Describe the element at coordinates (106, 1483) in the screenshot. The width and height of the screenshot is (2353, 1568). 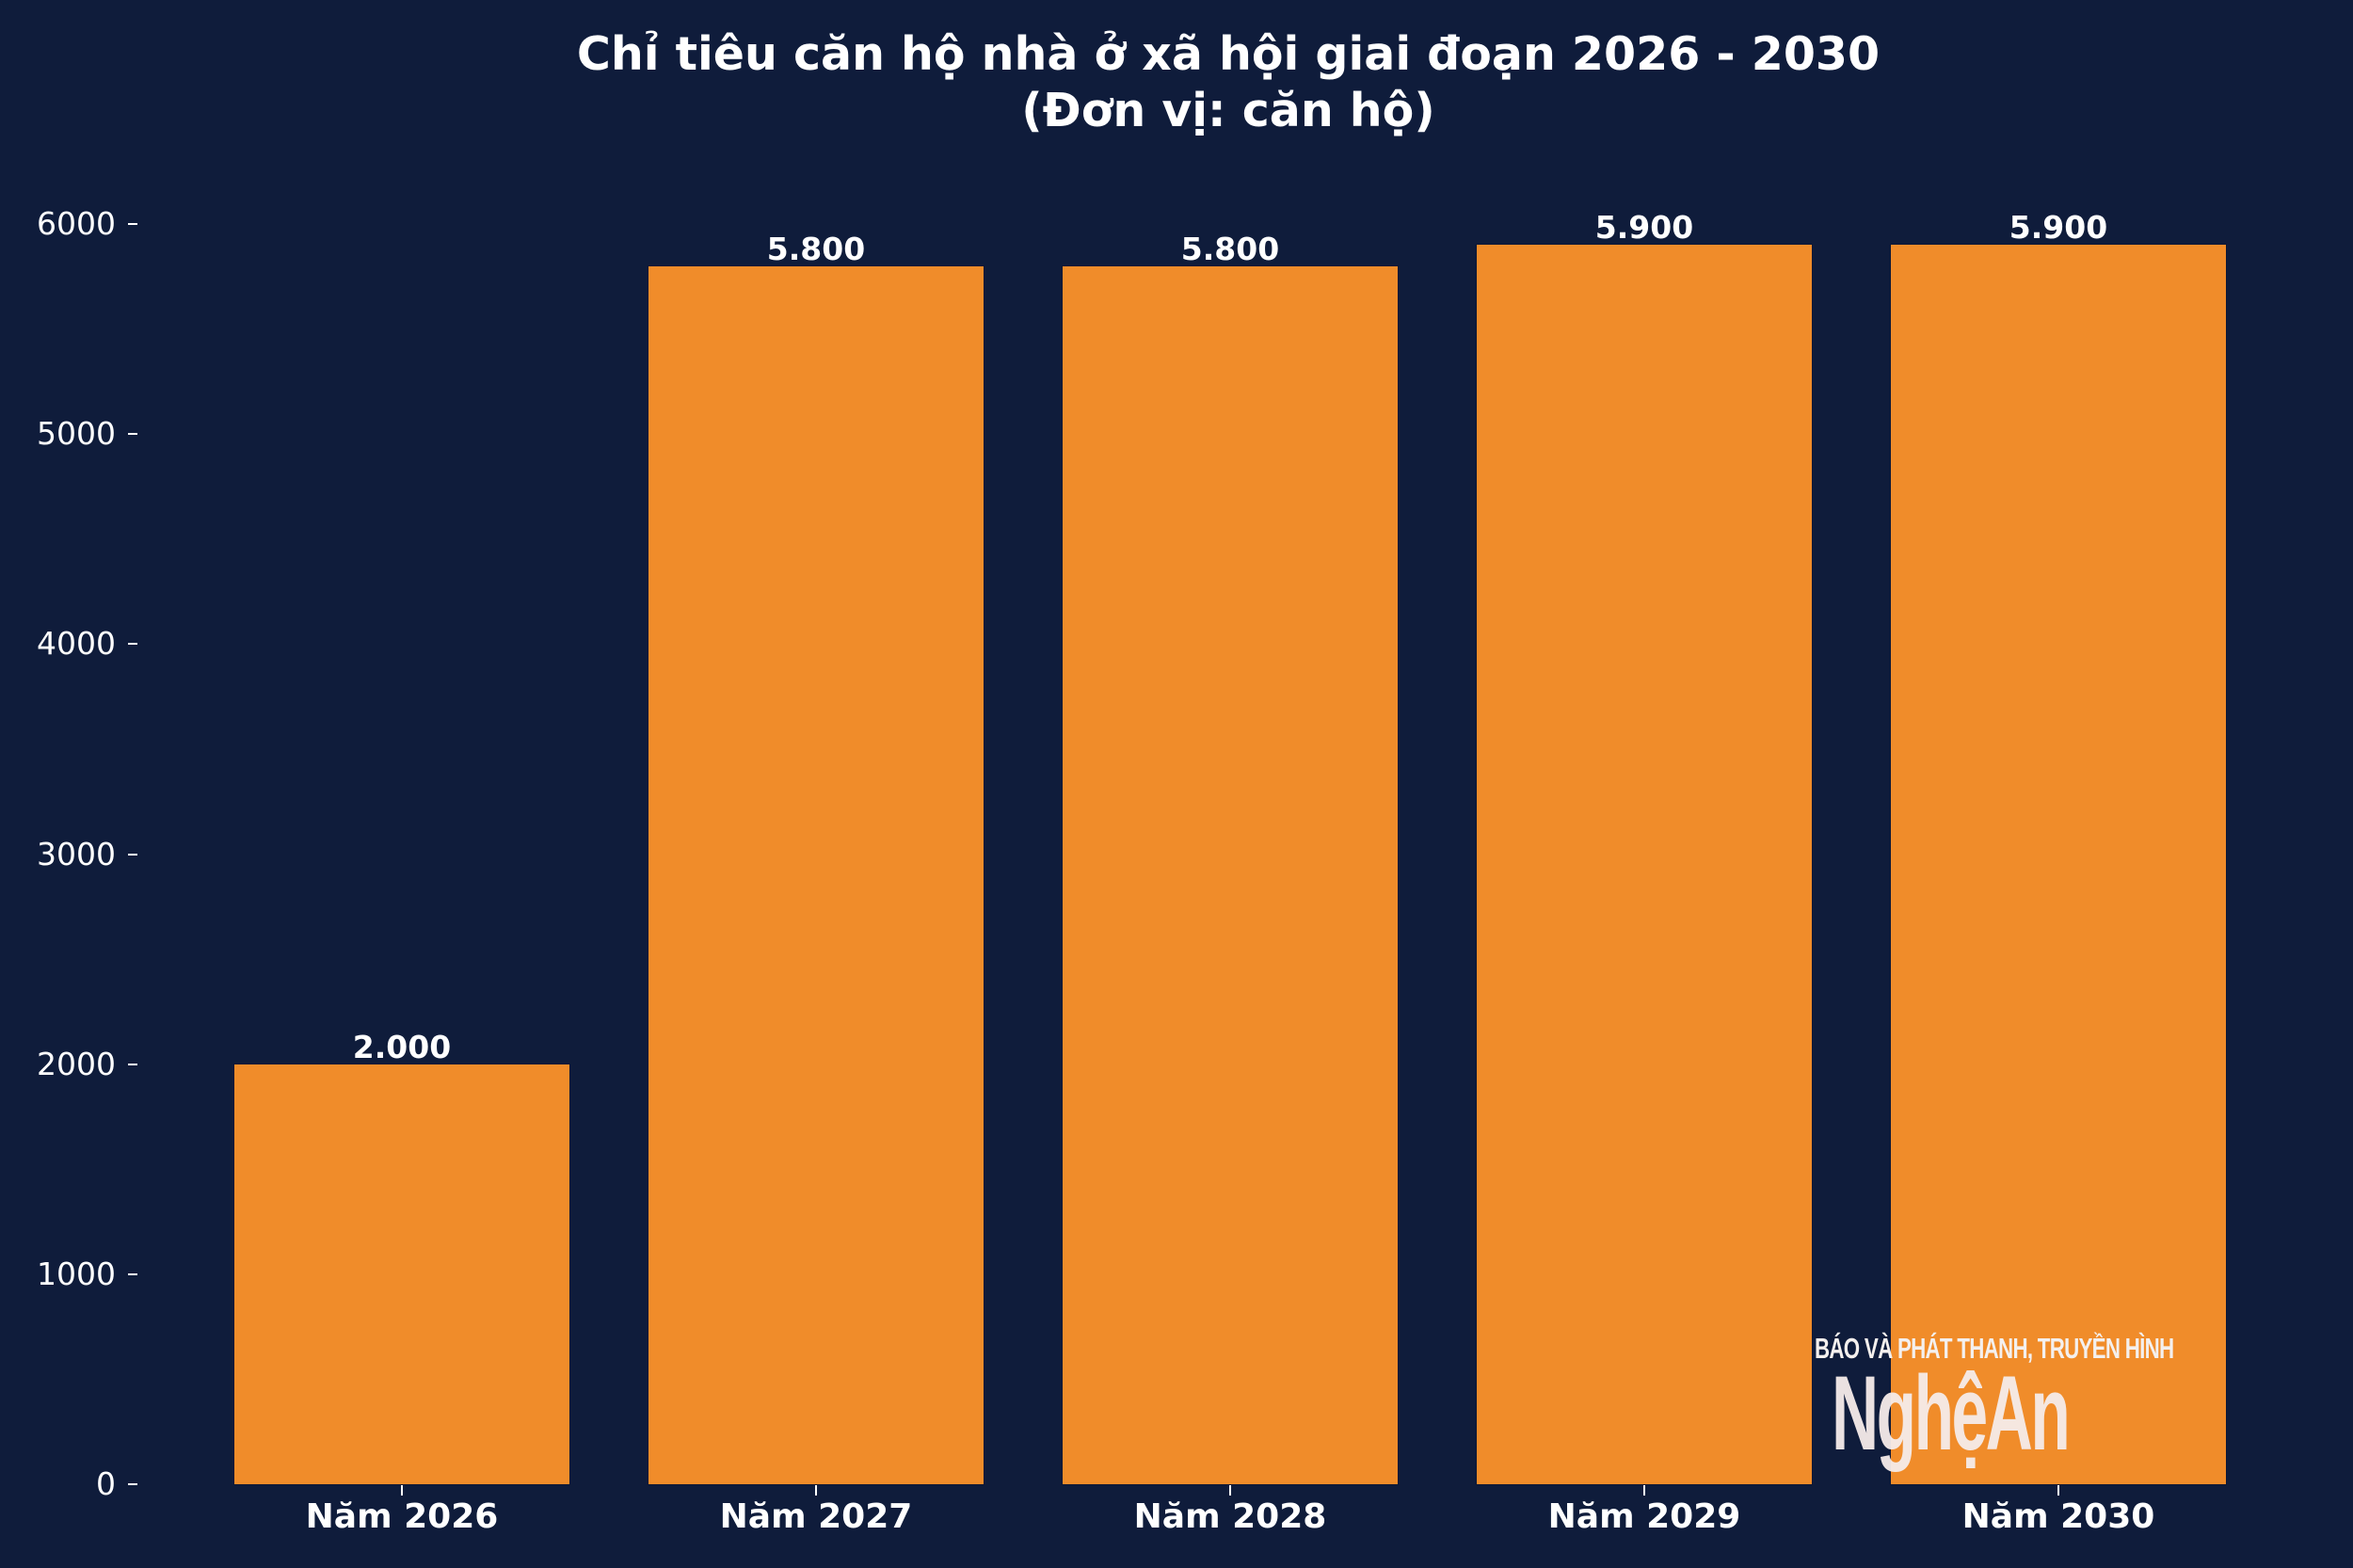
I see `y-tick-label: 0` at that location.